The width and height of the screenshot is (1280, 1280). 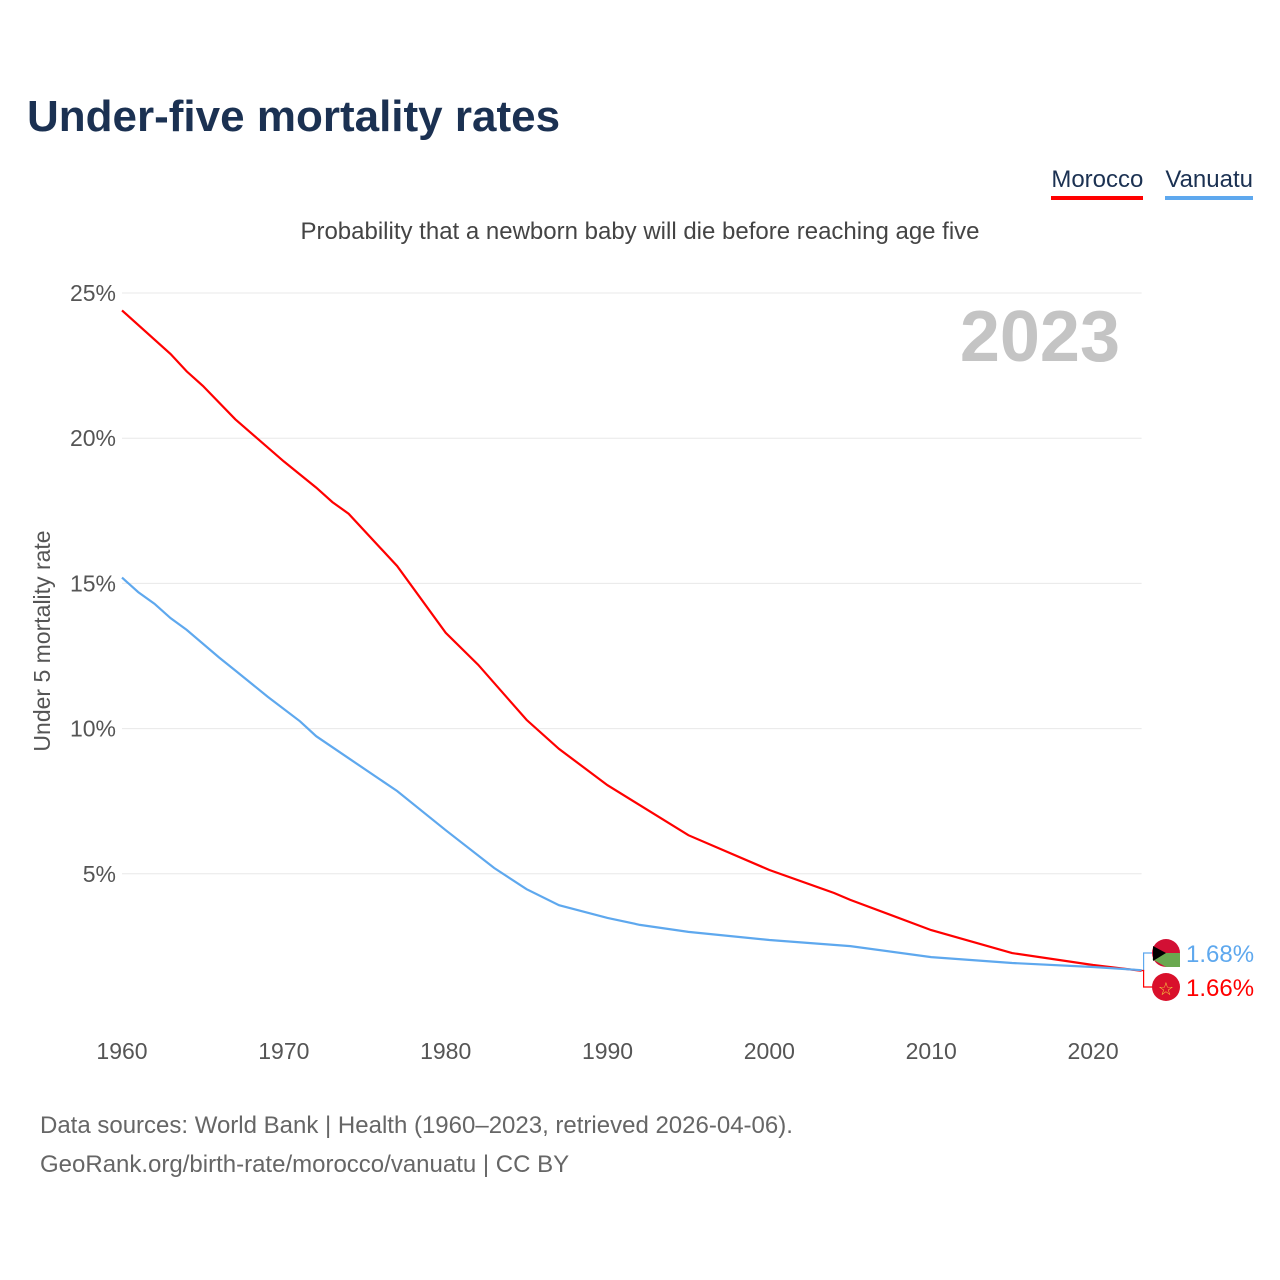 I want to click on x-tick-label: 2000, so click(x=769, y=1051).